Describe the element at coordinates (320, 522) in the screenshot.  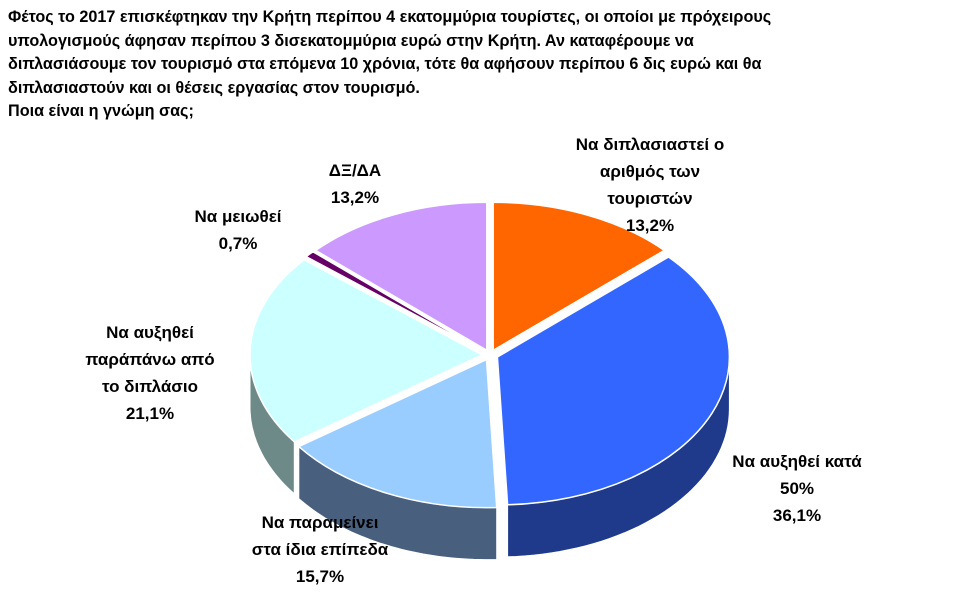
I see `slice-label-line: Να παραμείνει` at that location.